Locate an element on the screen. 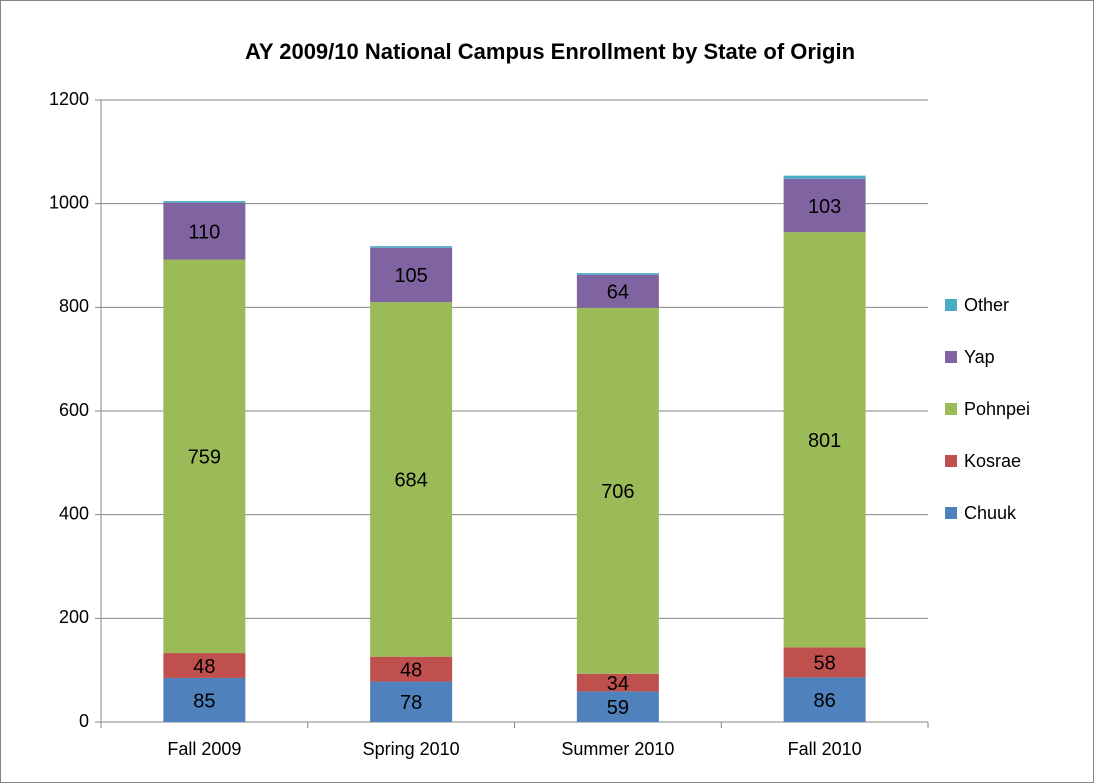 Image resolution: width=1095 pixels, height=784 pixels. x-tick-label: Fall 2009 is located at coordinates (204, 749).